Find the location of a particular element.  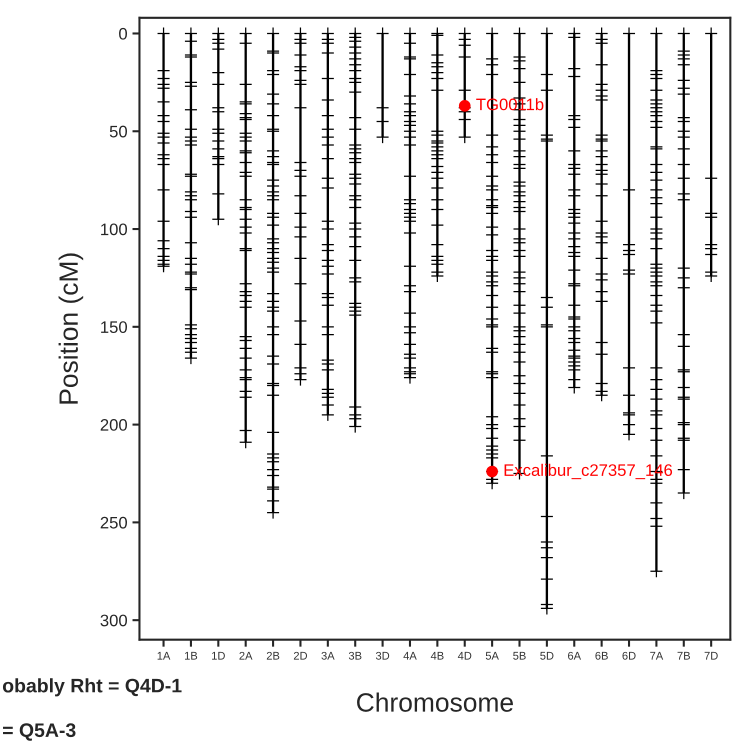

y-tick-label: 300 is located at coordinates (114, 620).